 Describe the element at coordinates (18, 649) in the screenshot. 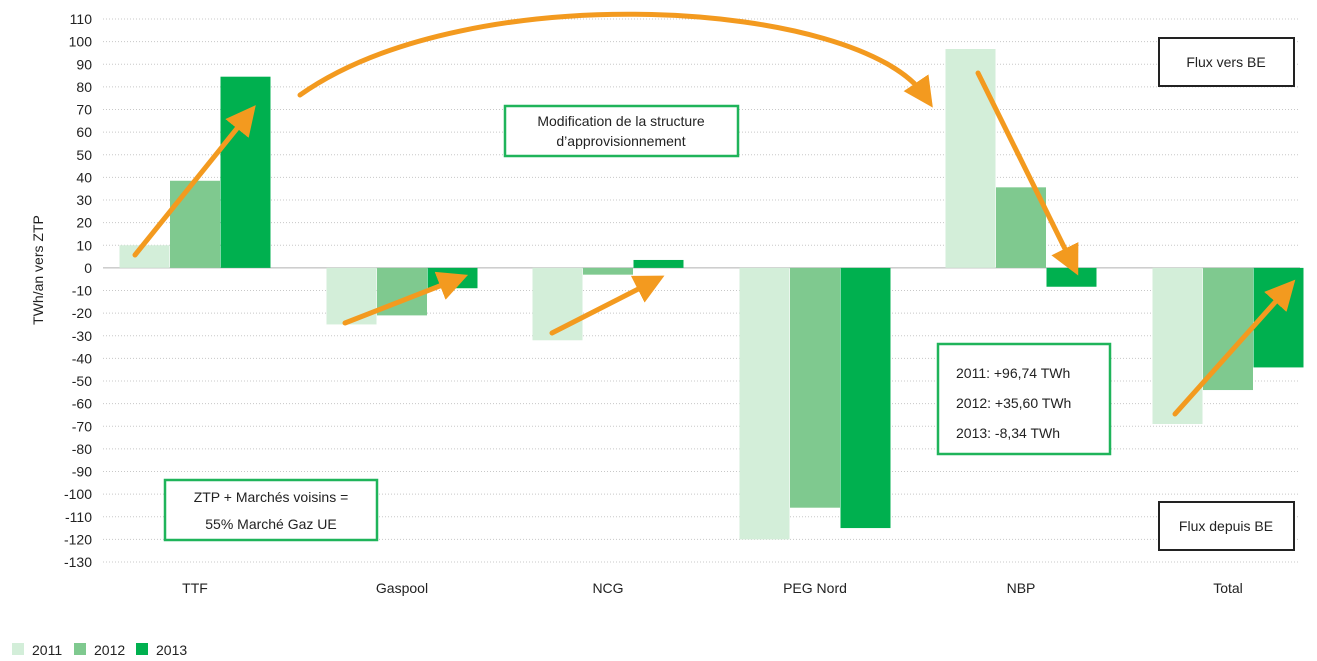

I see `legend-swatch-2011` at that location.